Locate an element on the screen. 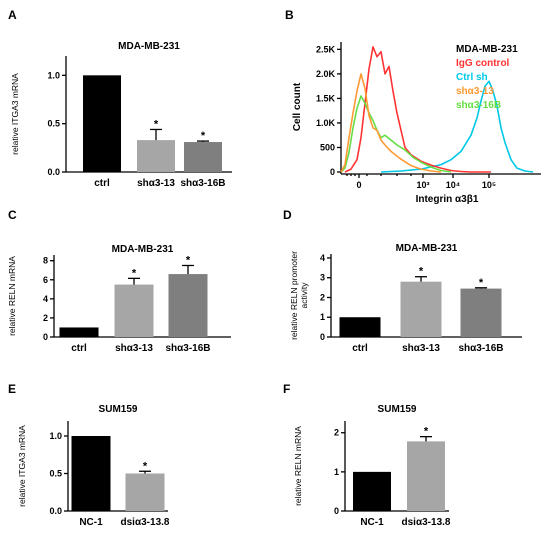 The image size is (550, 542). panel-letter: B is located at coordinates (289, 15).